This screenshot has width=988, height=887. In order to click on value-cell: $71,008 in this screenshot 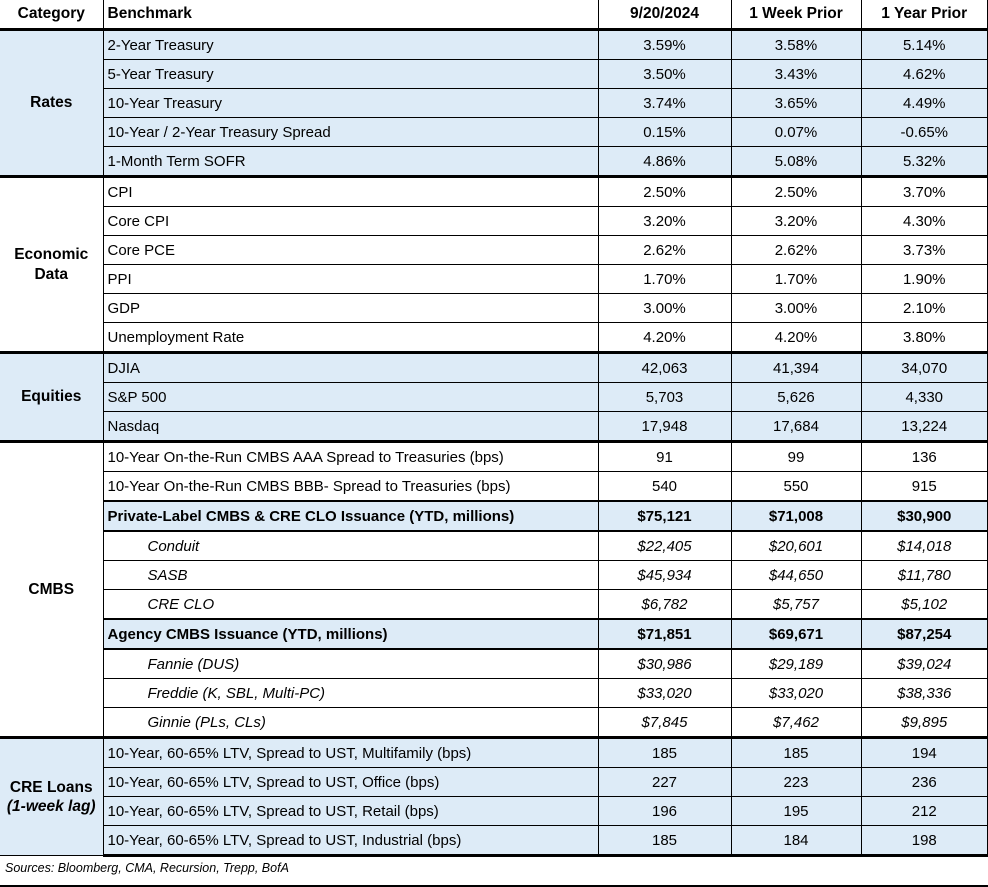, I will do `click(796, 516)`.